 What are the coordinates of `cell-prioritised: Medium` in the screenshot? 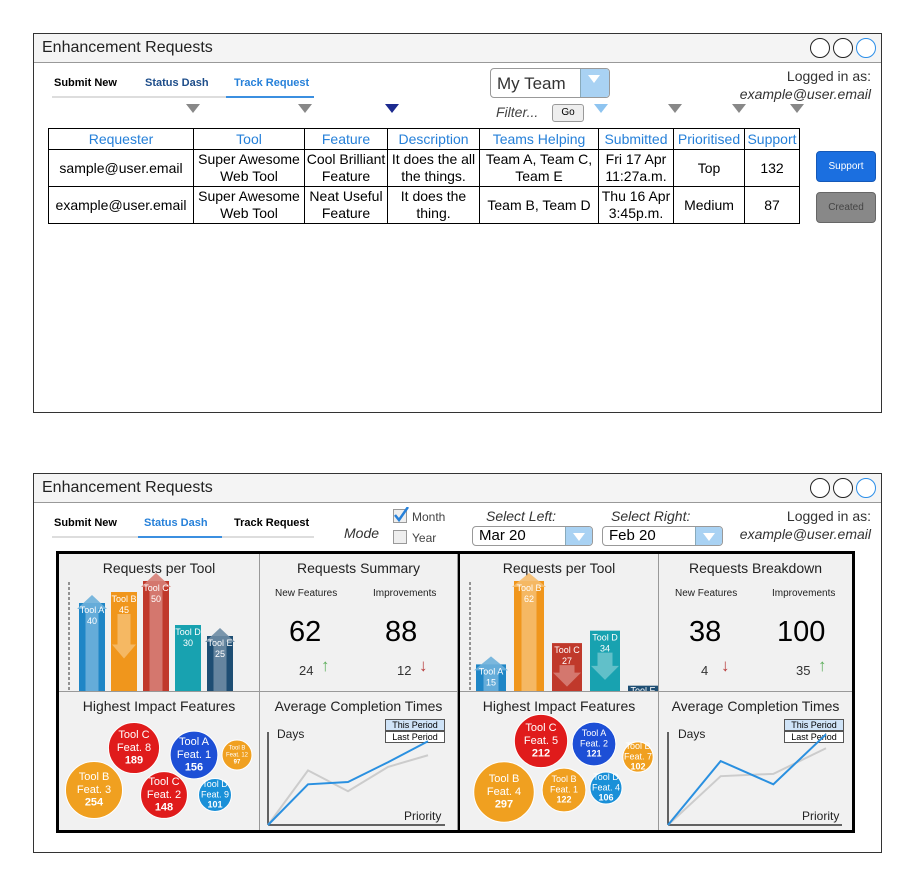 It's located at (709, 205).